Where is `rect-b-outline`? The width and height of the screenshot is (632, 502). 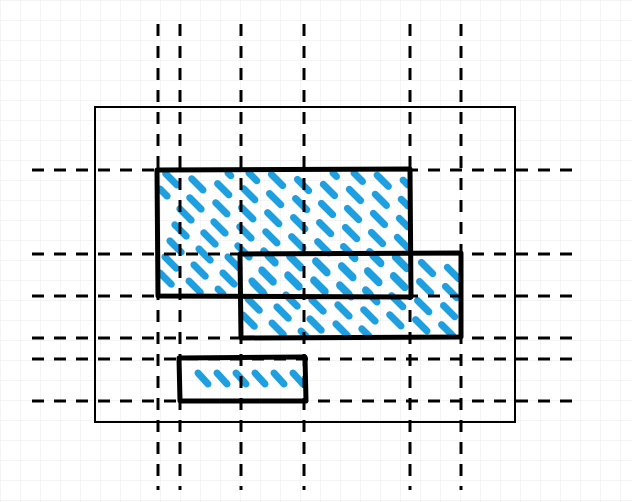 rect-b-outline is located at coordinates (350, 295).